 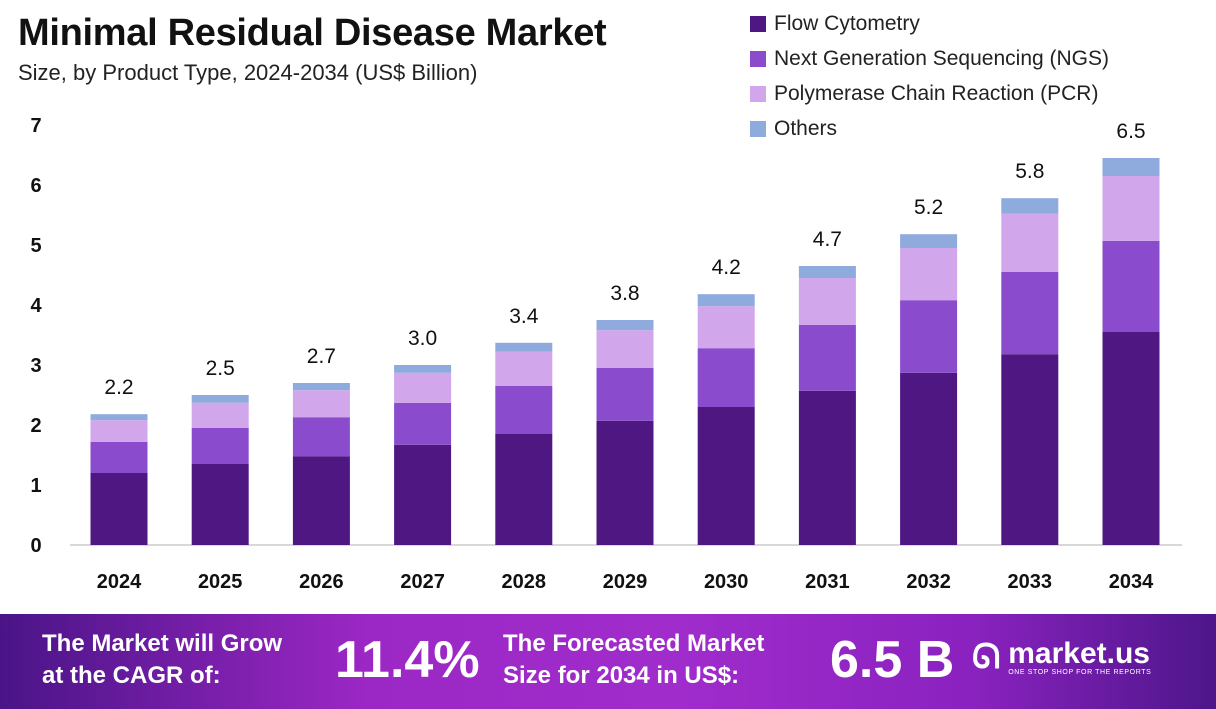 What do you see at coordinates (118, 387) in the screenshot?
I see `total-label: 2.2` at bounding box center [118, 387].